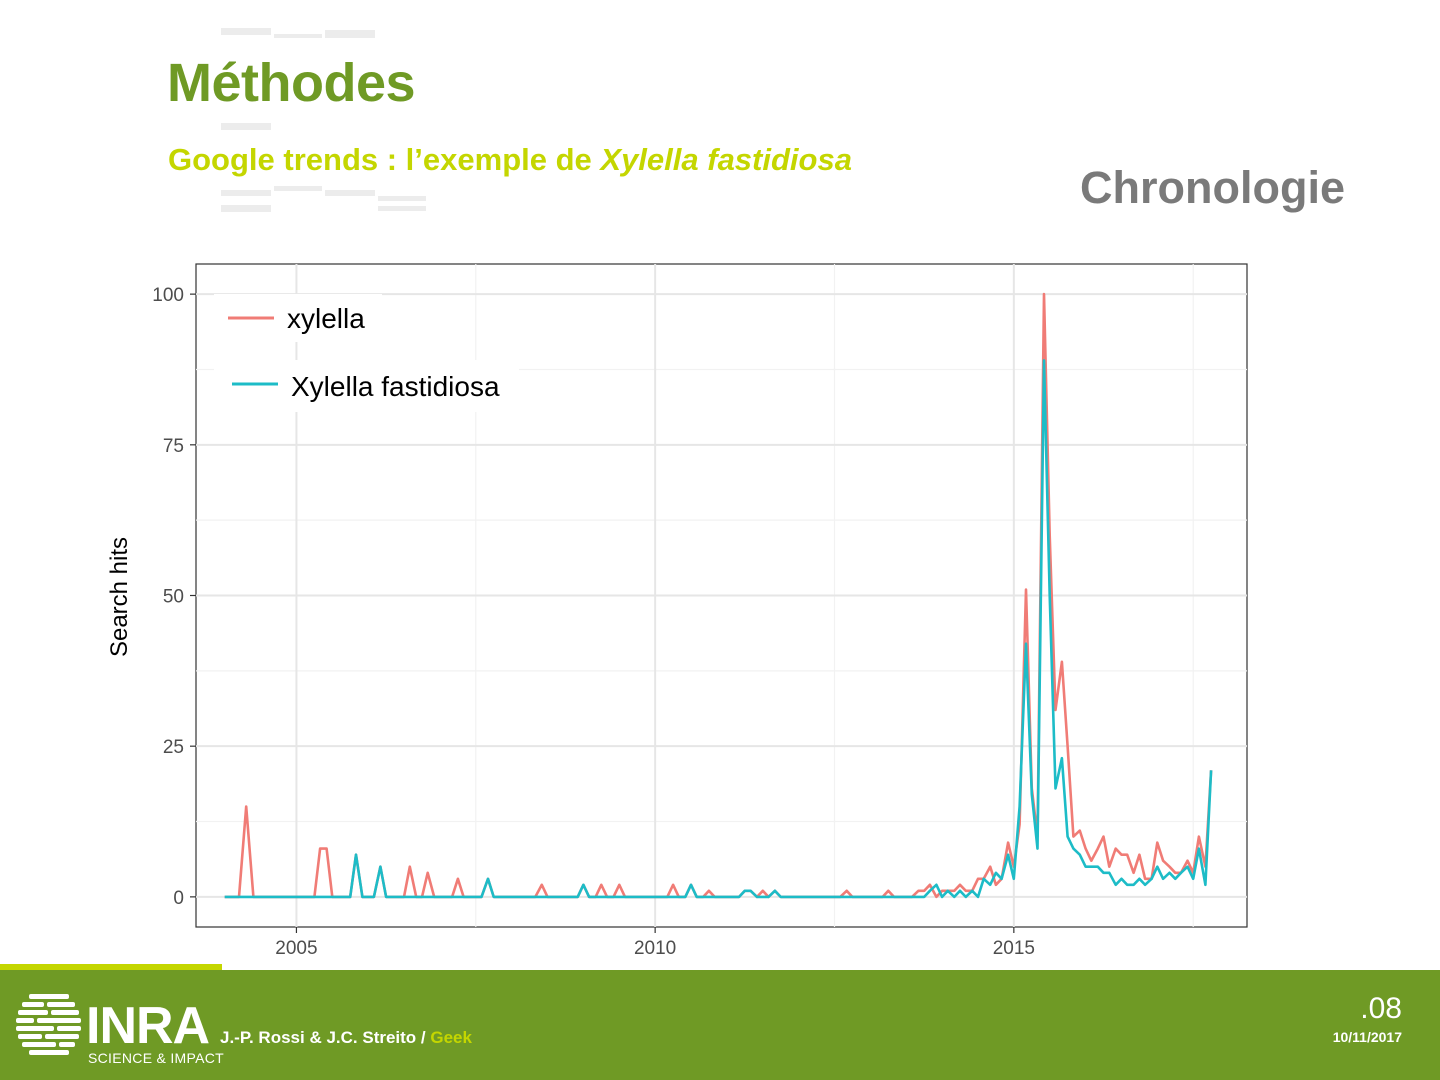 The image size is (1440, 1080). What do you see at coordinates (1212, 187) in the screenshot?
I see `section-heading: Chronologie` at bounding box center [1212, 187].